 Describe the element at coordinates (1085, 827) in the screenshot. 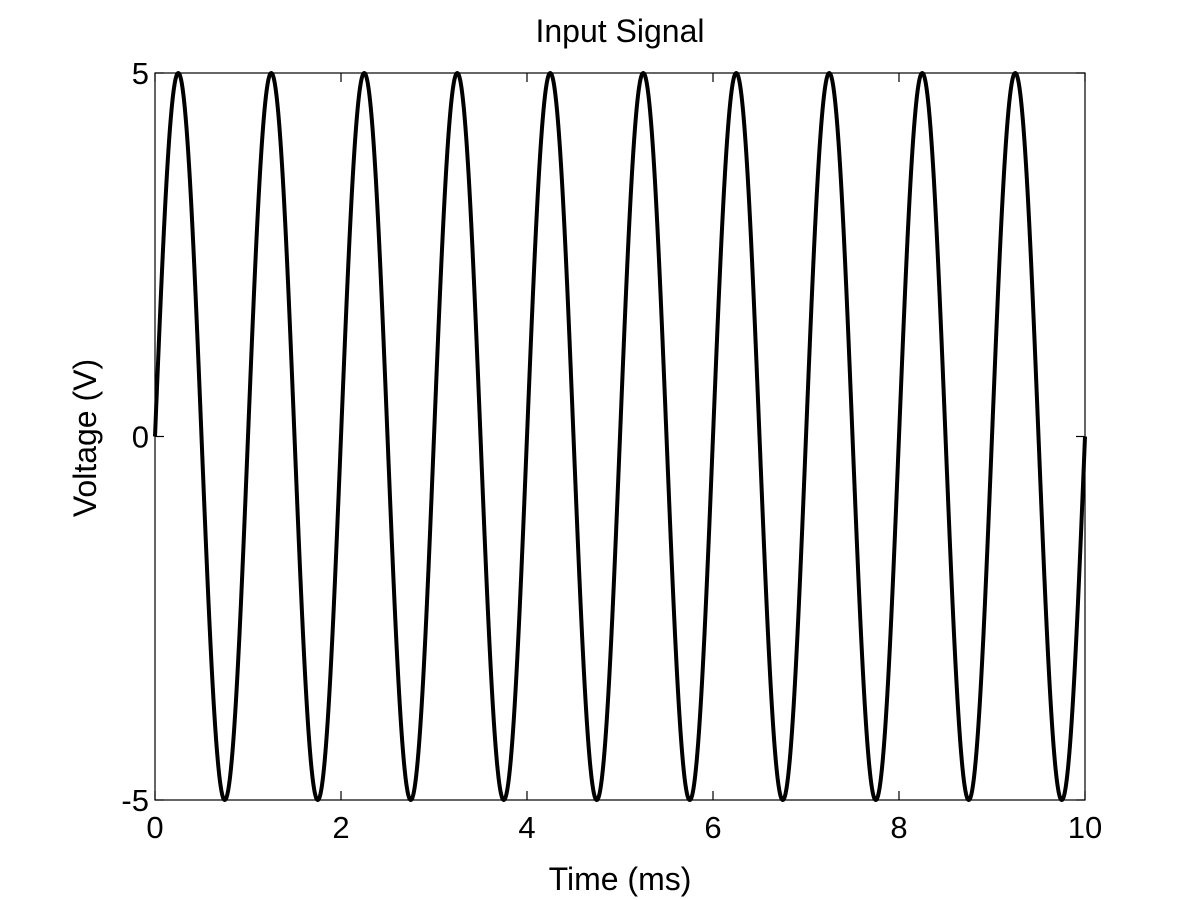

I see `x-tick-label: 10` at that location.